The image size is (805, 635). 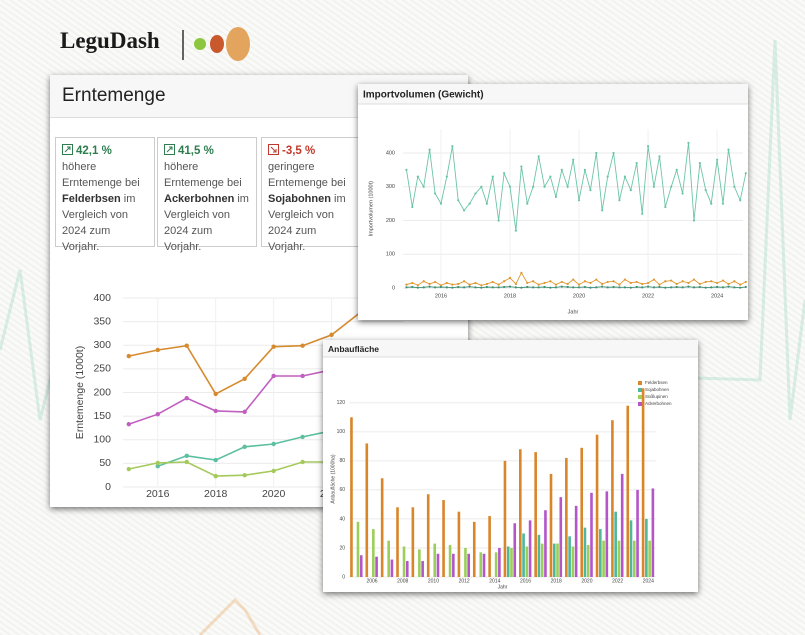 What do you see at coordinates (102, 440) in the screenshot?
I see `y-tick-label: 100` at bounding box center [102, 440].